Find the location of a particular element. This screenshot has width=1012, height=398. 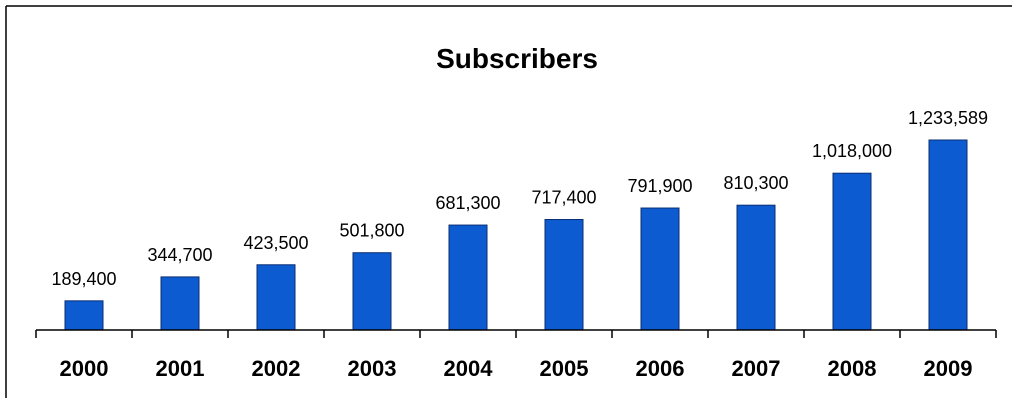

bar-2002 is located at coordinates (276, 297).